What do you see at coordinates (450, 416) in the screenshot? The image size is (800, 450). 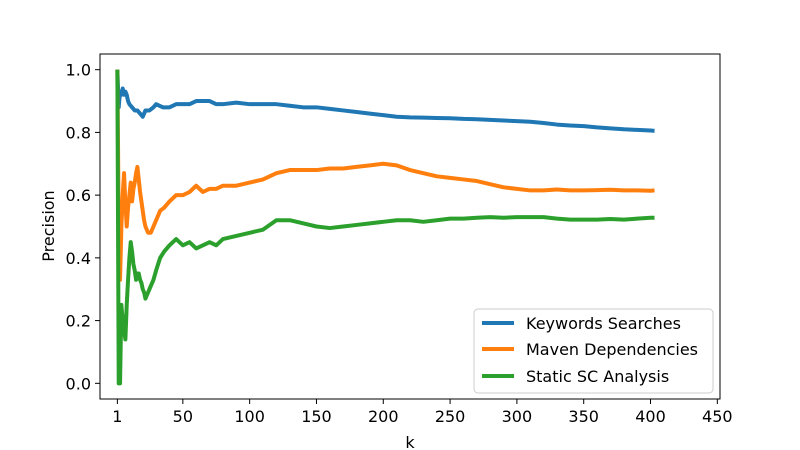 I see `x-tick-label: 250` at bounding box center [450, 416].